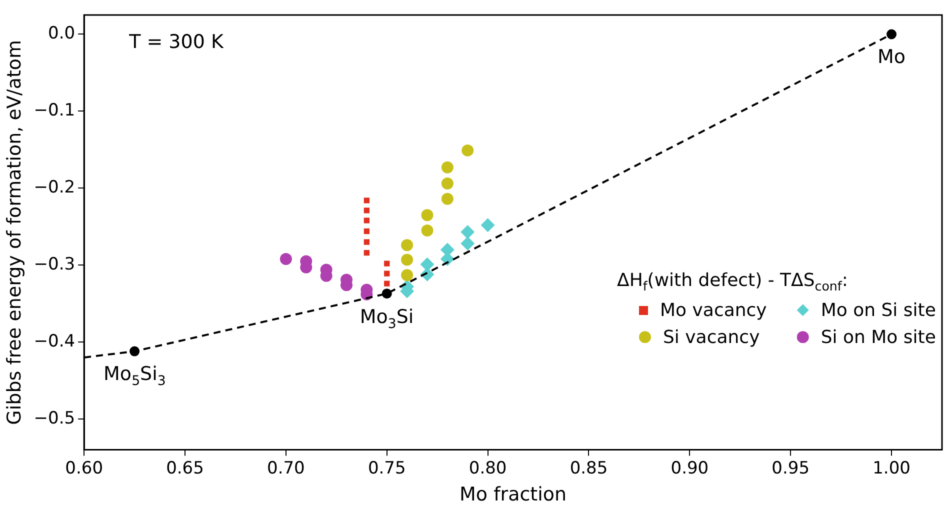  Describe the element at coordinates (55, 110) in the screenshot. I see `y-tick-label: −0.1` at that location.